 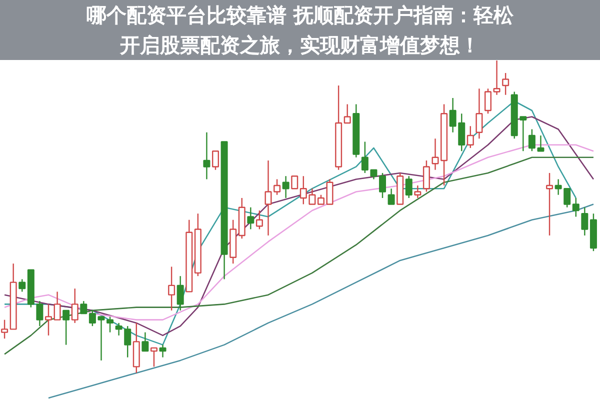 What do you see at coordinates (300, 15) in the screenshot?
I see `chart-title: 哪个配资平台比较靠谱 抚顺配资开户指南：轻松` at bounding box center [300, 15].